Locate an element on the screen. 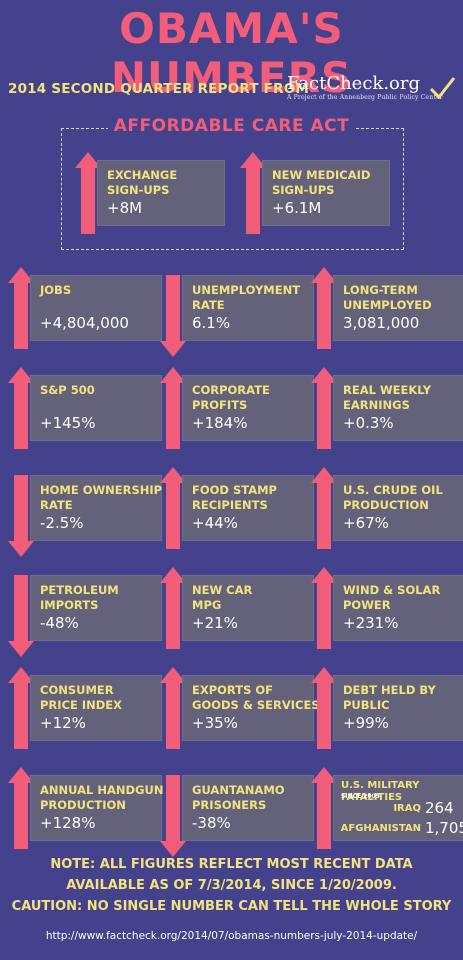 The width and height of the screenshot is (463, 960). fatalities-row-name: AFGHANISTAN is located at coordinates (380, 828).